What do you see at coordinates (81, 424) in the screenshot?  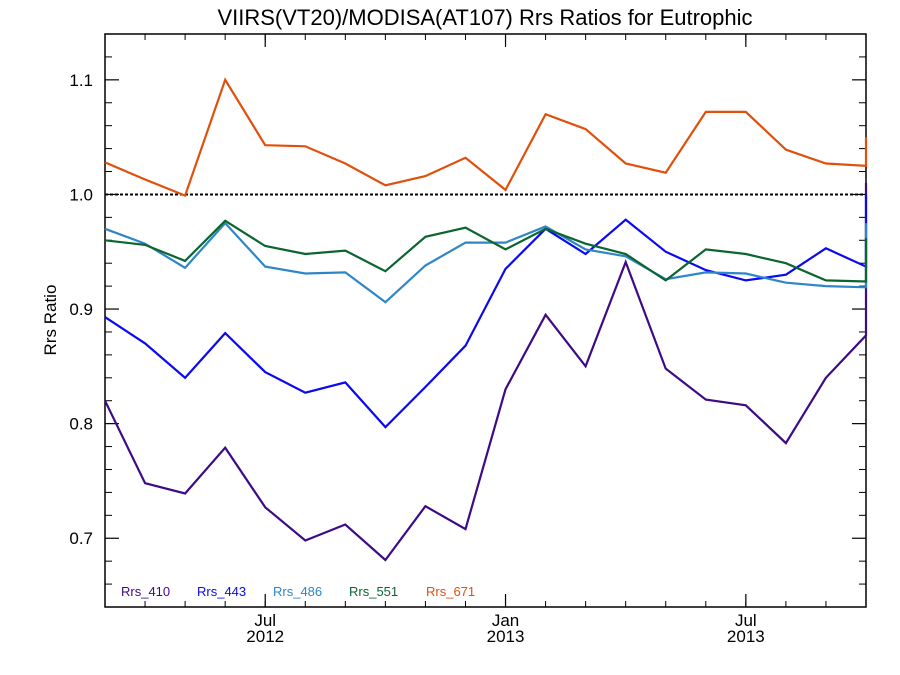 I see `y-tick-label: 0.8` at bounding box center [81, 424].